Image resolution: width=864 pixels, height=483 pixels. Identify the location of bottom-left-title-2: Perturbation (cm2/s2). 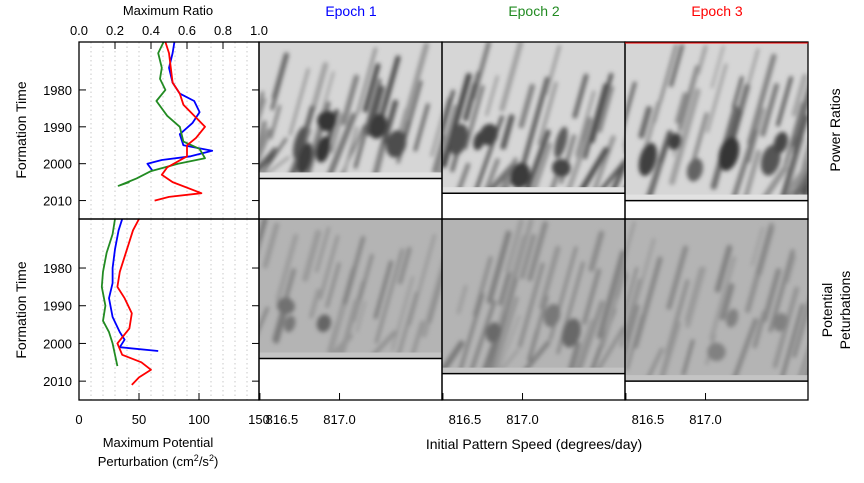
(158, 461).